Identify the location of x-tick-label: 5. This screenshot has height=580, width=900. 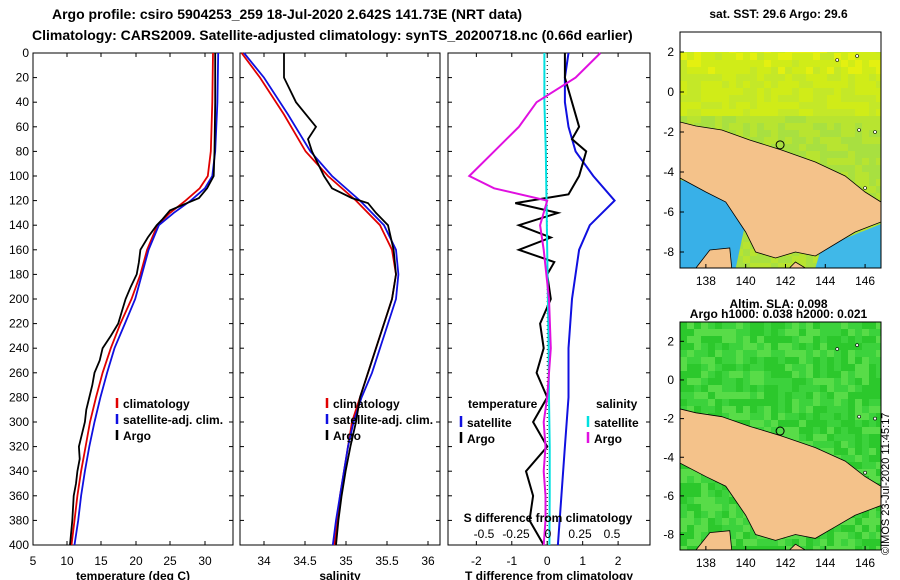
(33, 561).